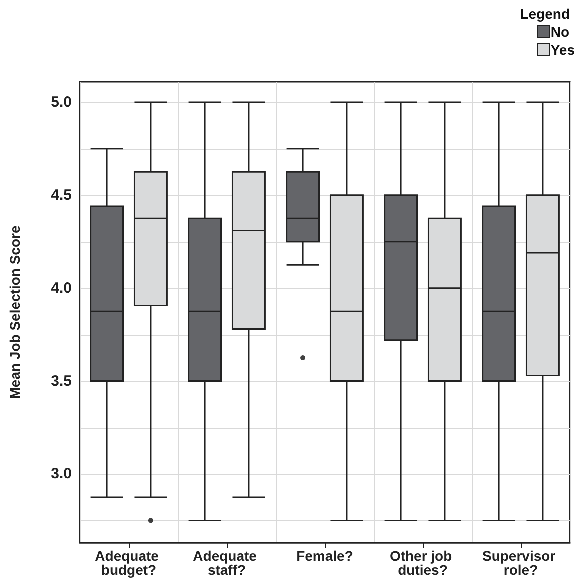  I want to click on legend-label: Yes, so click(563, 50).